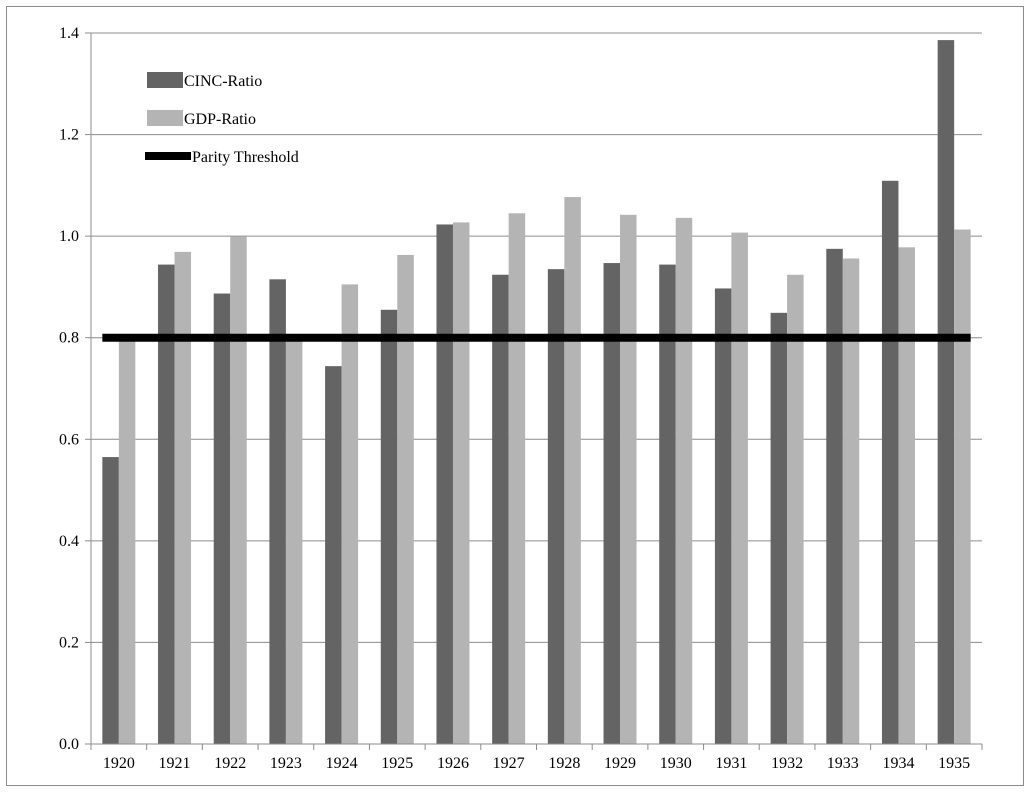 The width and height of the screenshot is (1032, 792). I want to click on y-tick-label: 0.6, so click(69, 439).